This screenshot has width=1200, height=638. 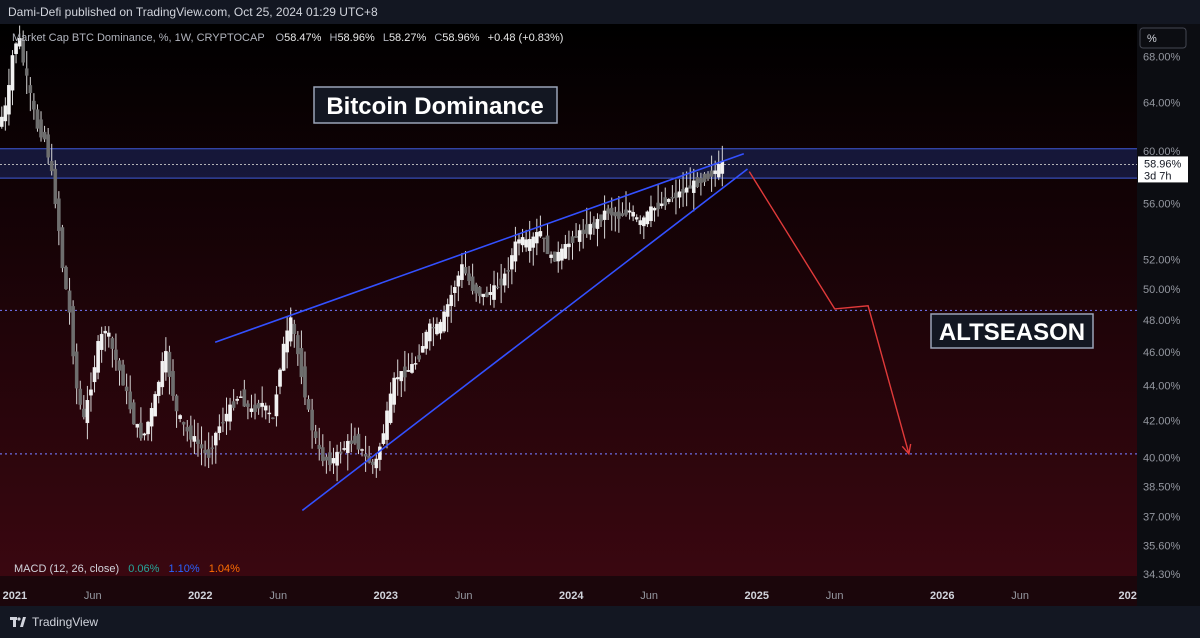 What do you see at coordinates (1162, 575) in the screenshot?
I see `price-tick-label: 34.30%` at bounding box center [1162, 575].